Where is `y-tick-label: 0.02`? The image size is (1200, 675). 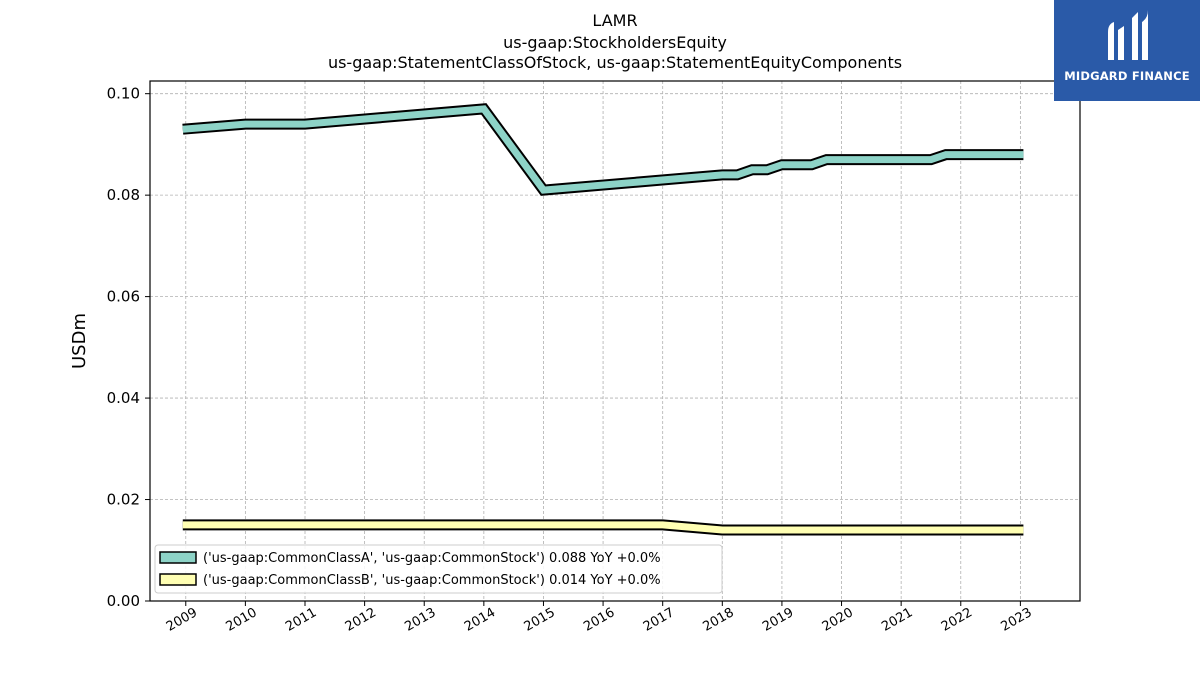 y-tick-label: 0.02 is located at coordinates (123, 500).